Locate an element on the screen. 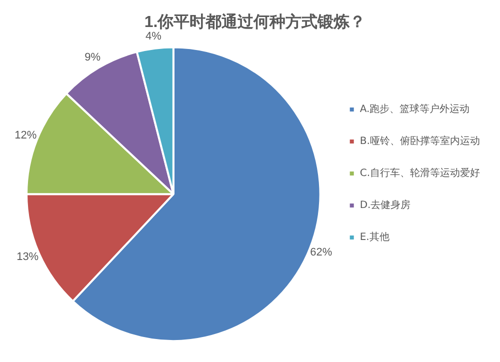 The height and width of the screenshot is (362, 500). chart-title: 1.你平时都通过何种方式锻炼？ is located at coordinates (255, 22).